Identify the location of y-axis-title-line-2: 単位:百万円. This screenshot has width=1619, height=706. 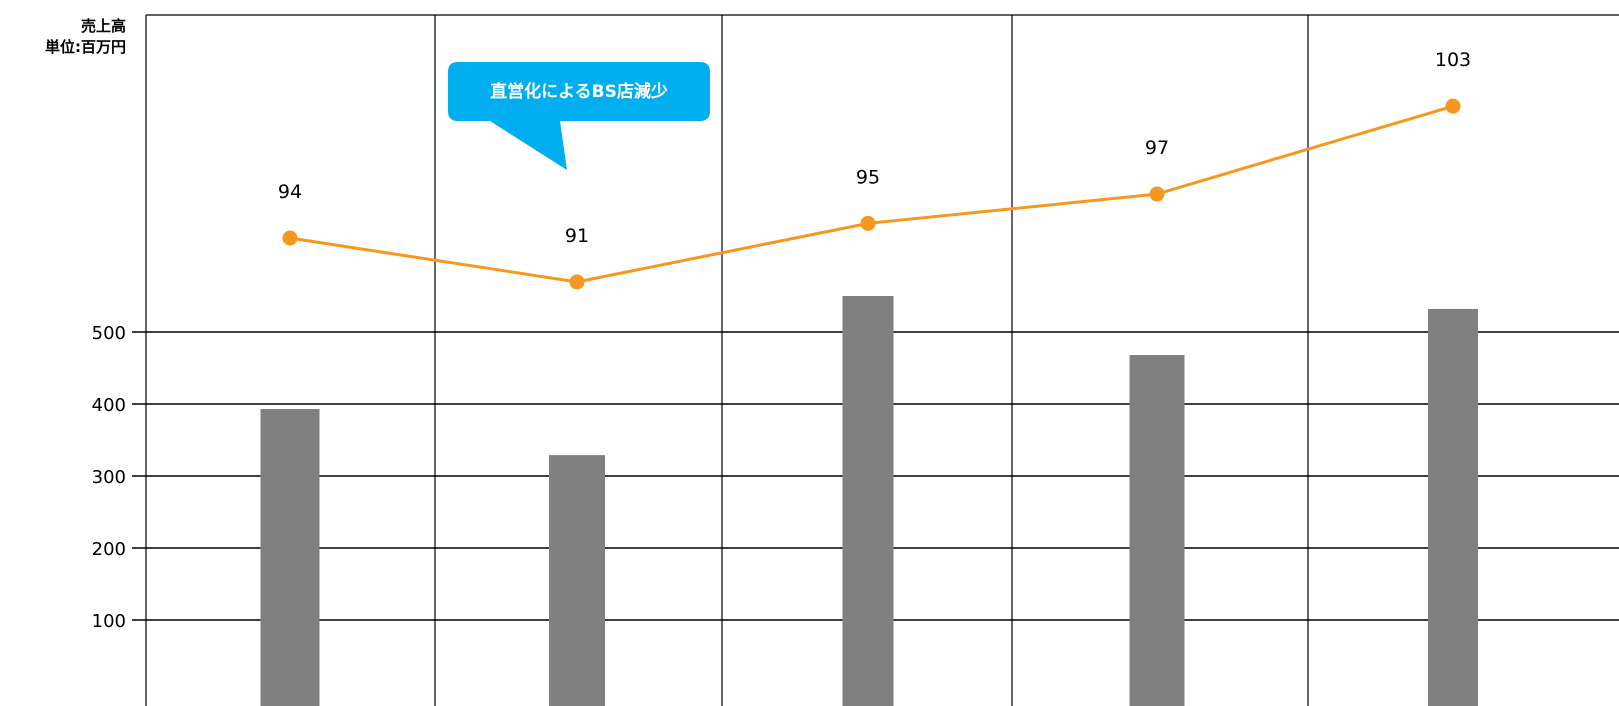
(85, 47).